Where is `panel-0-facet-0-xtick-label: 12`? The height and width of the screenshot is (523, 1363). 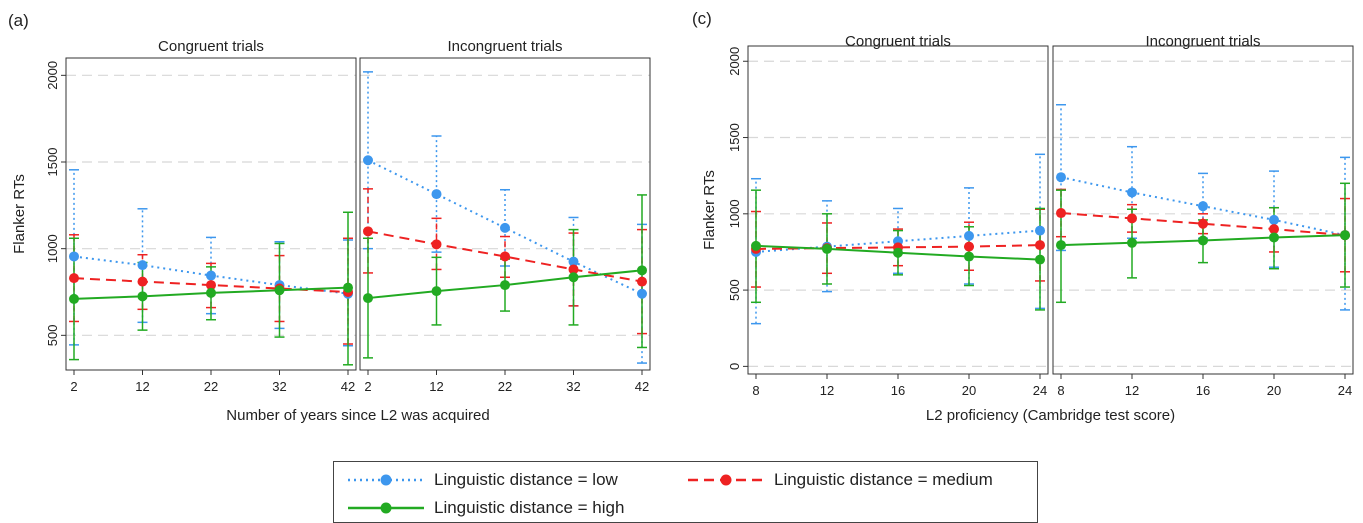 panel-0-facet-0-xtick-label: 12 is located at coordinates (142, 386).